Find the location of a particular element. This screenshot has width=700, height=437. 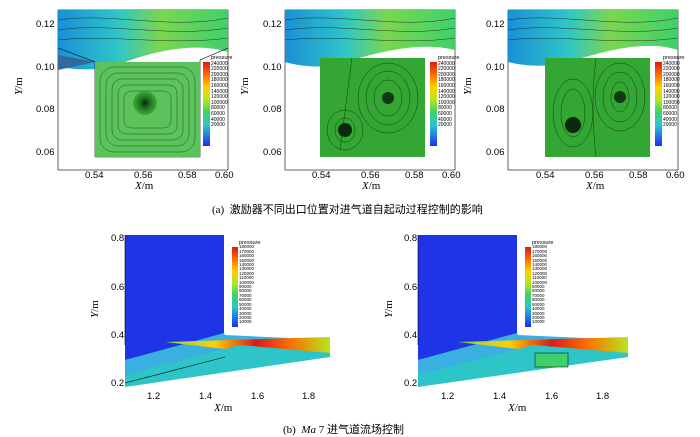

caption-b: (b) Ma 7 进气道流场控制 is located at coordinates (343, 430).